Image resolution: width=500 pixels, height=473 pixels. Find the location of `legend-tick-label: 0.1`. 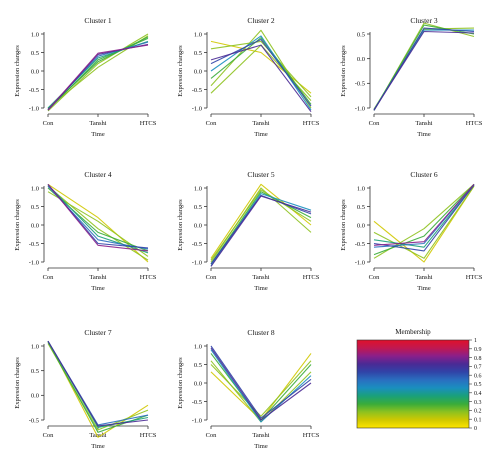

legend-tick-label: 0.1 is located at coordinates (478, 420).